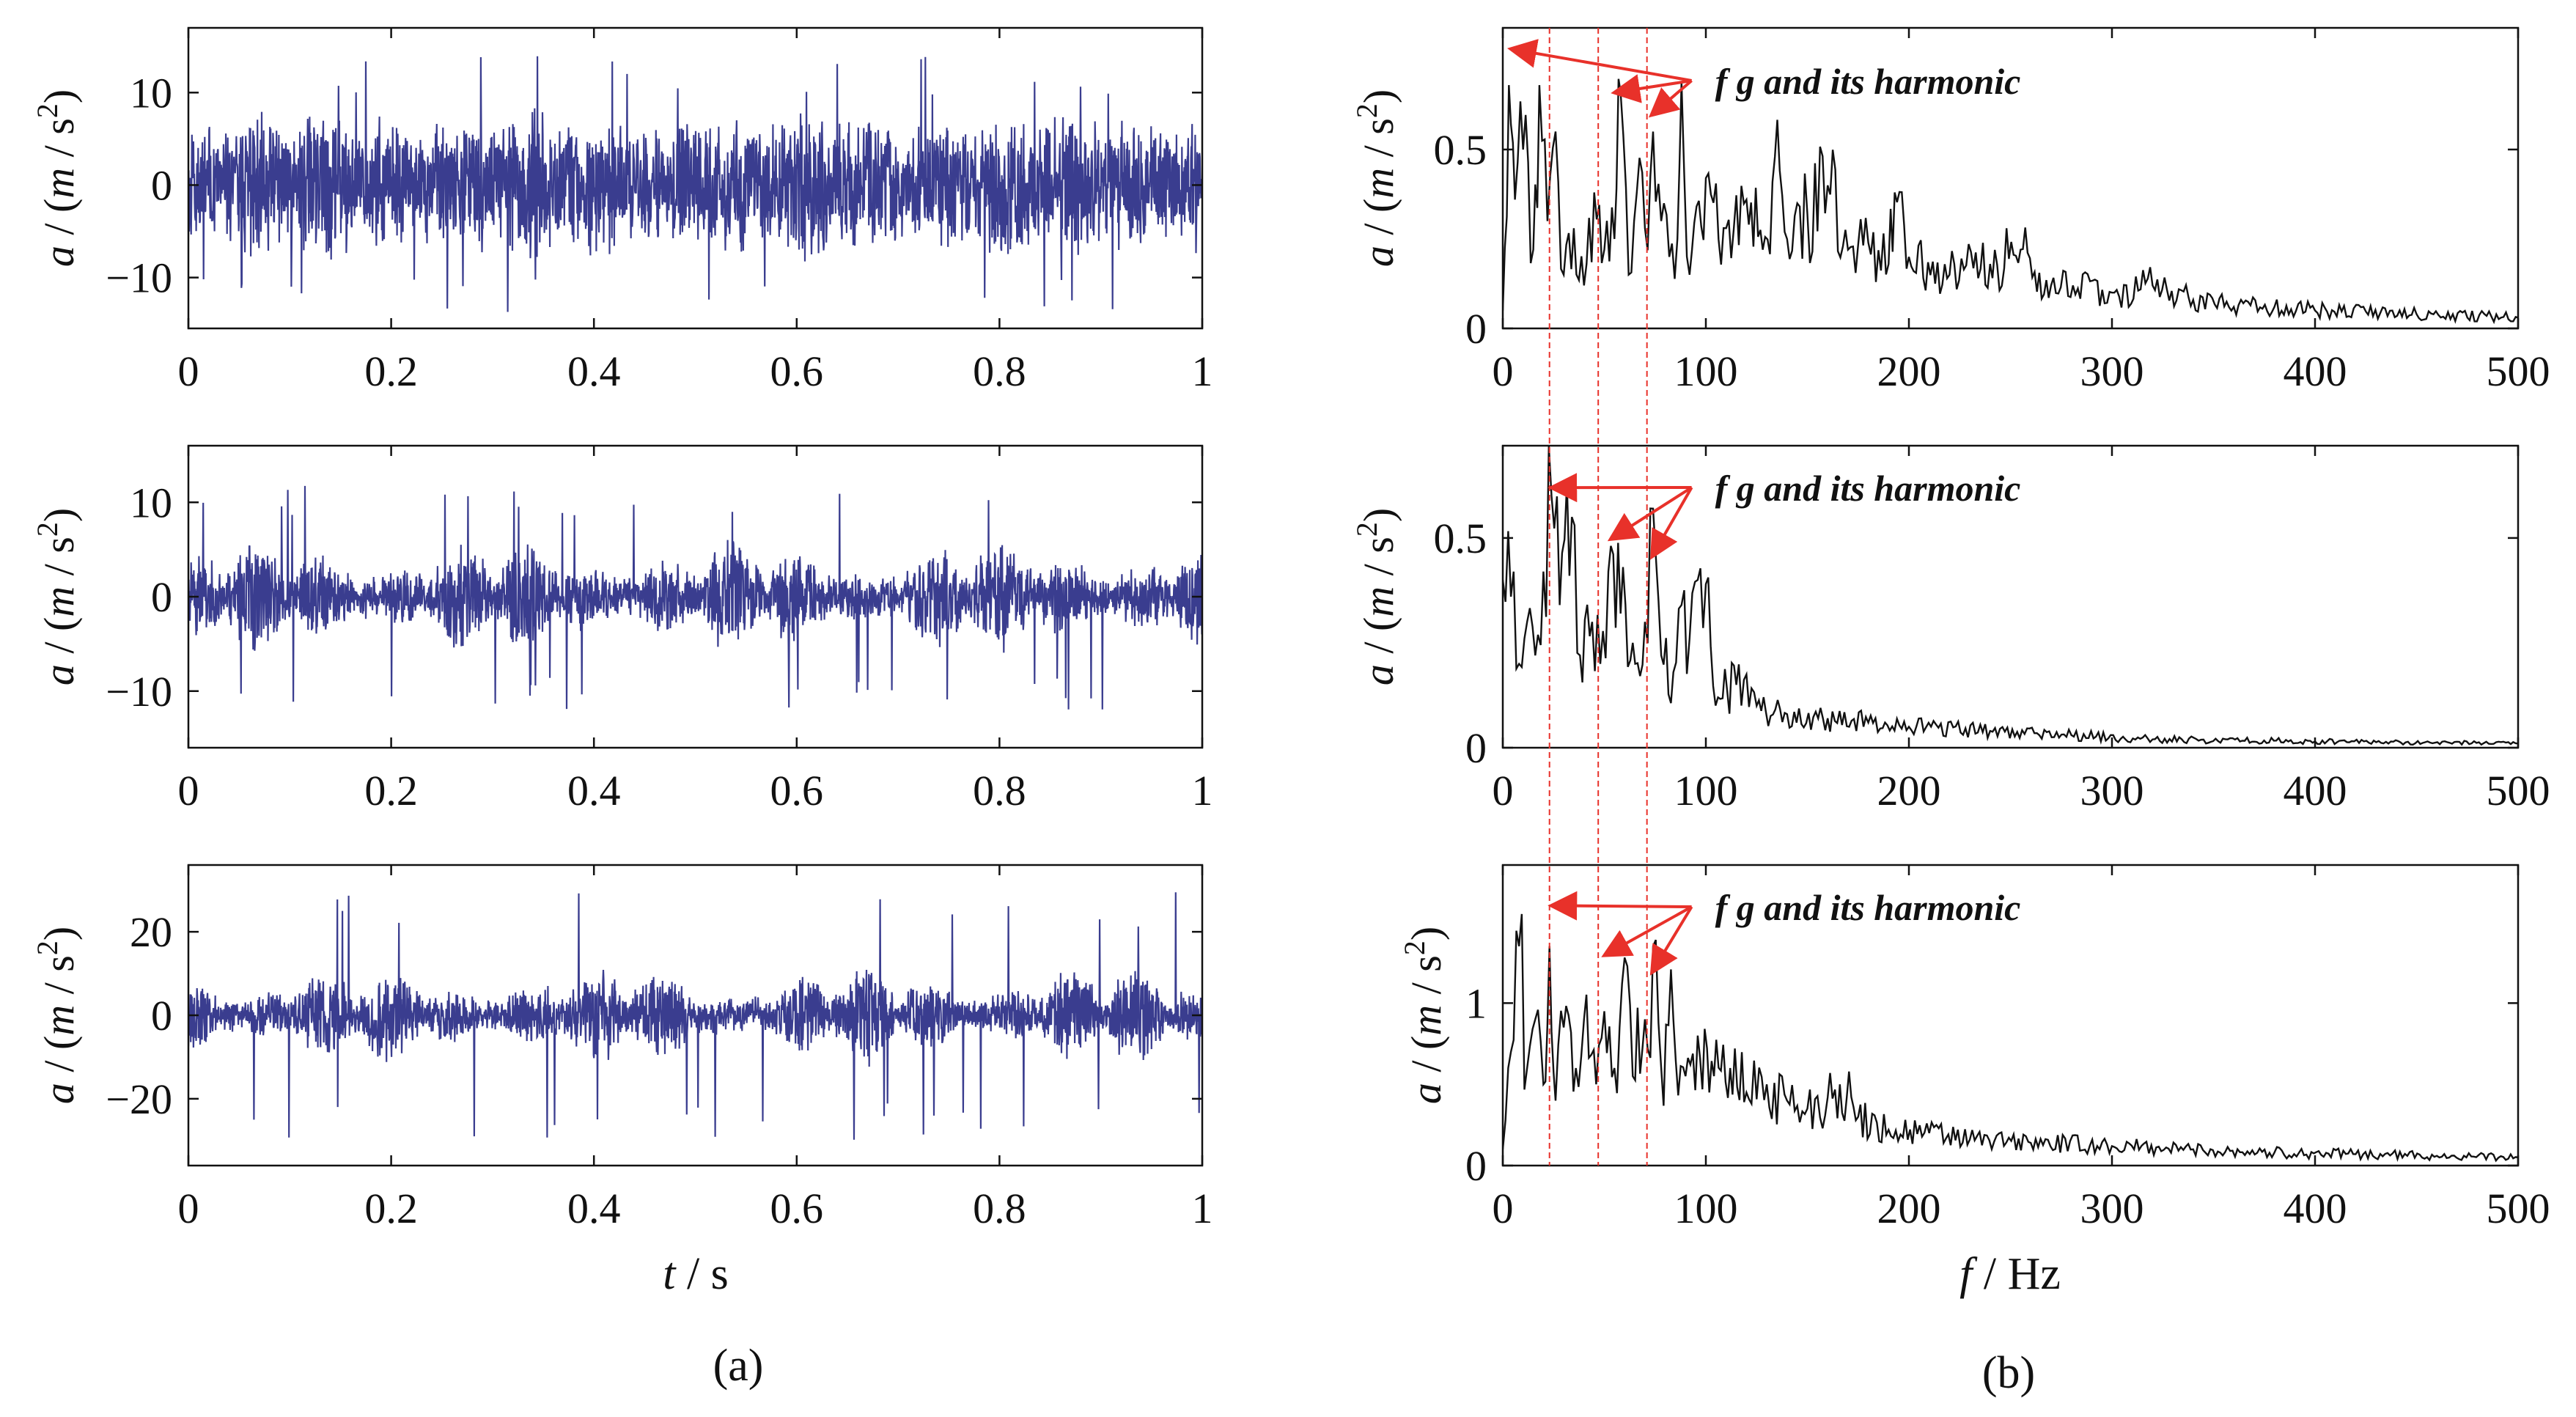 This screenshot has height=1417, width=2576. I want to click on panel-label-a: (a), so click(738, 1366).